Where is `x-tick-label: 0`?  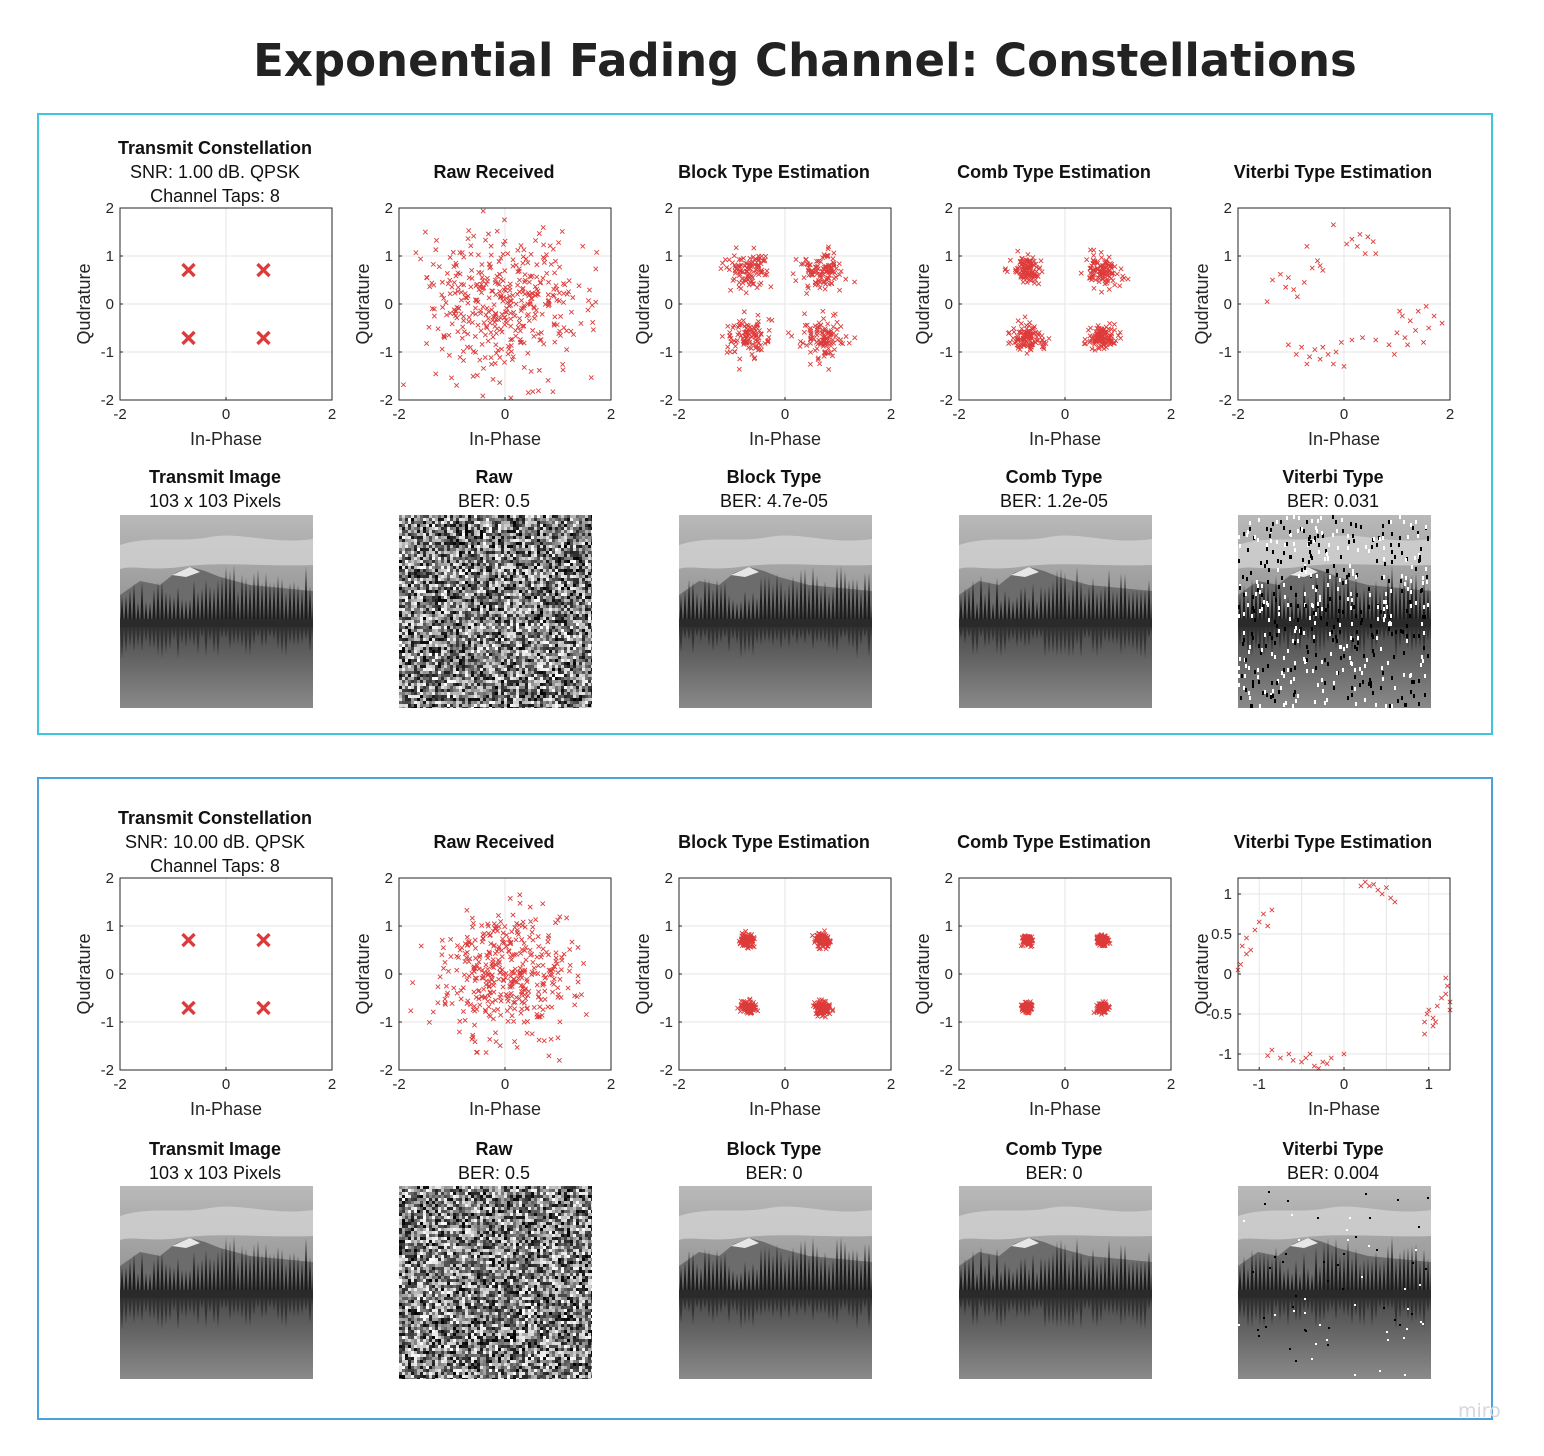
x-tick-label: 0 is located at coordinates (505, 414).